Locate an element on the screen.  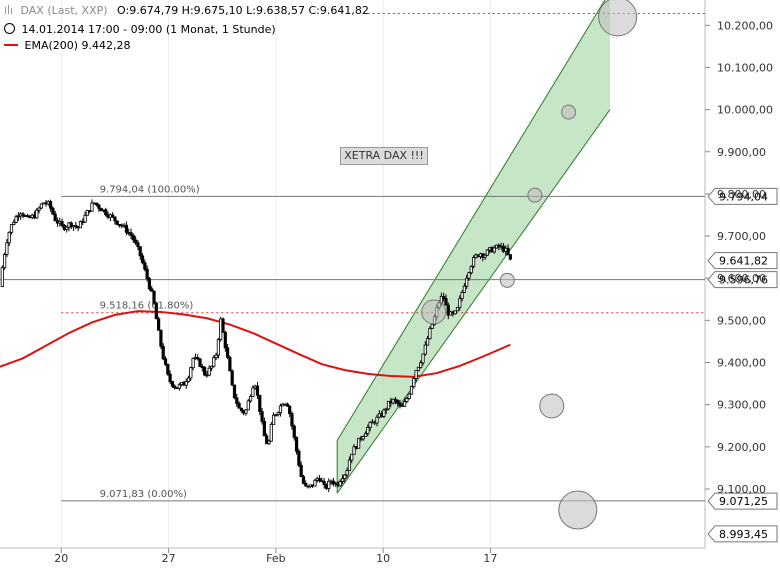
x-tick-label: 27 is located at coordinates (169, 558).